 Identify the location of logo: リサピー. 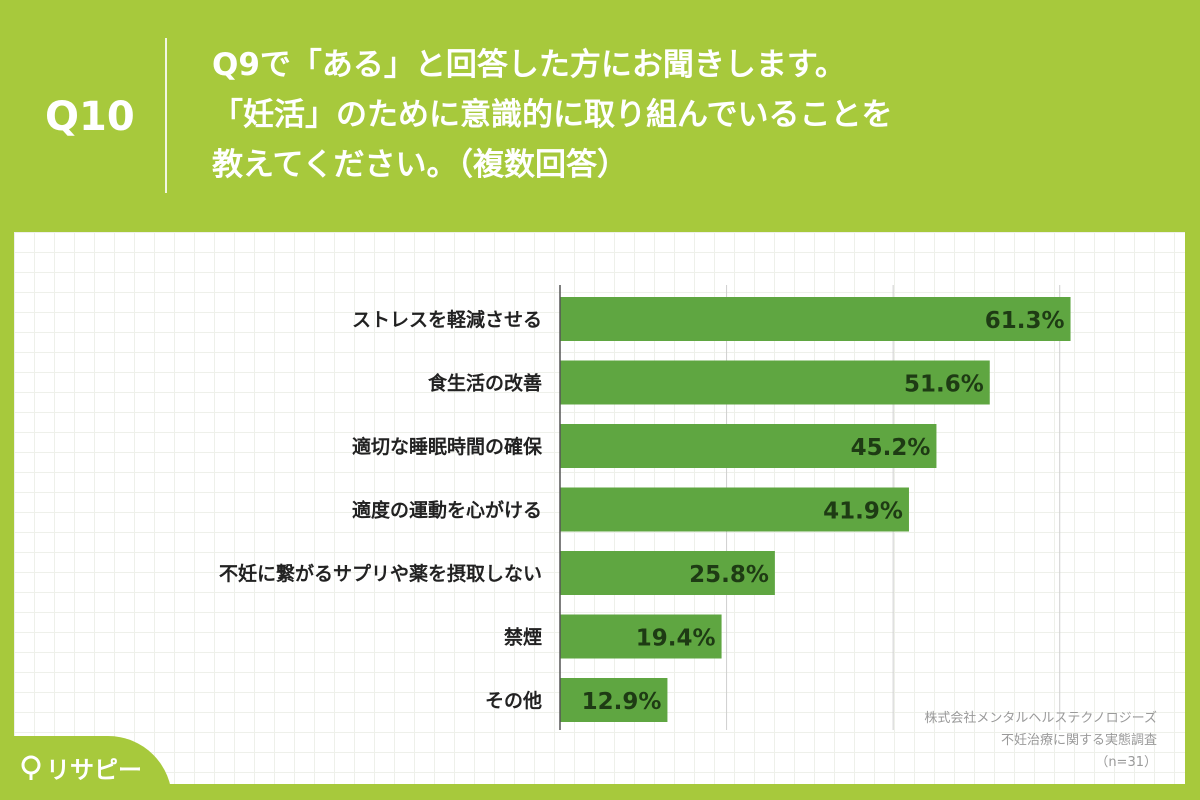
(81, 767).